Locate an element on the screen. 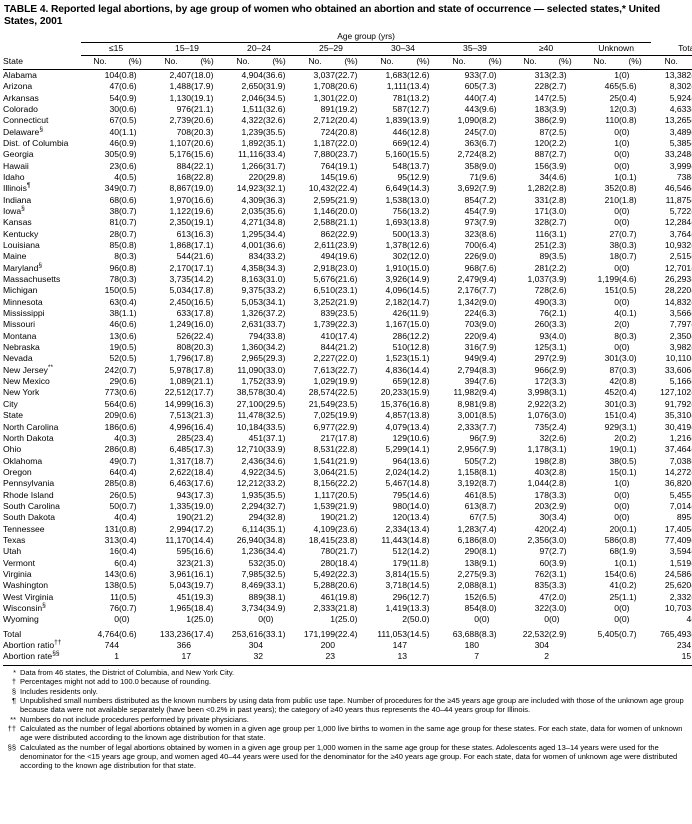 The height and width of the screenshot is (824, 692). cell-percent: (18.4) is located at coordinates (346, 562).